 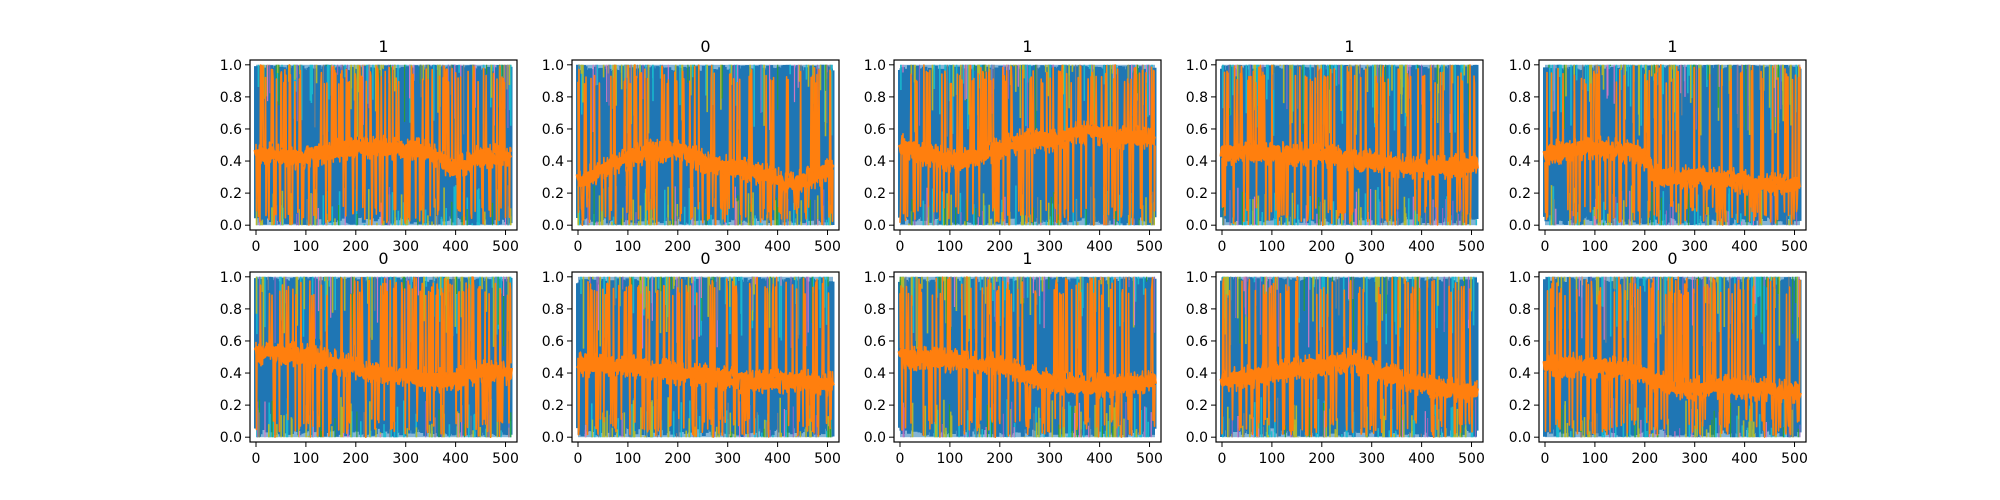 I want to click on subplot-8: 0 100 200 300 400 500 0.0 0.2 0.4 0.6 0.8 1.0 1, so click(x=1013, y=358).